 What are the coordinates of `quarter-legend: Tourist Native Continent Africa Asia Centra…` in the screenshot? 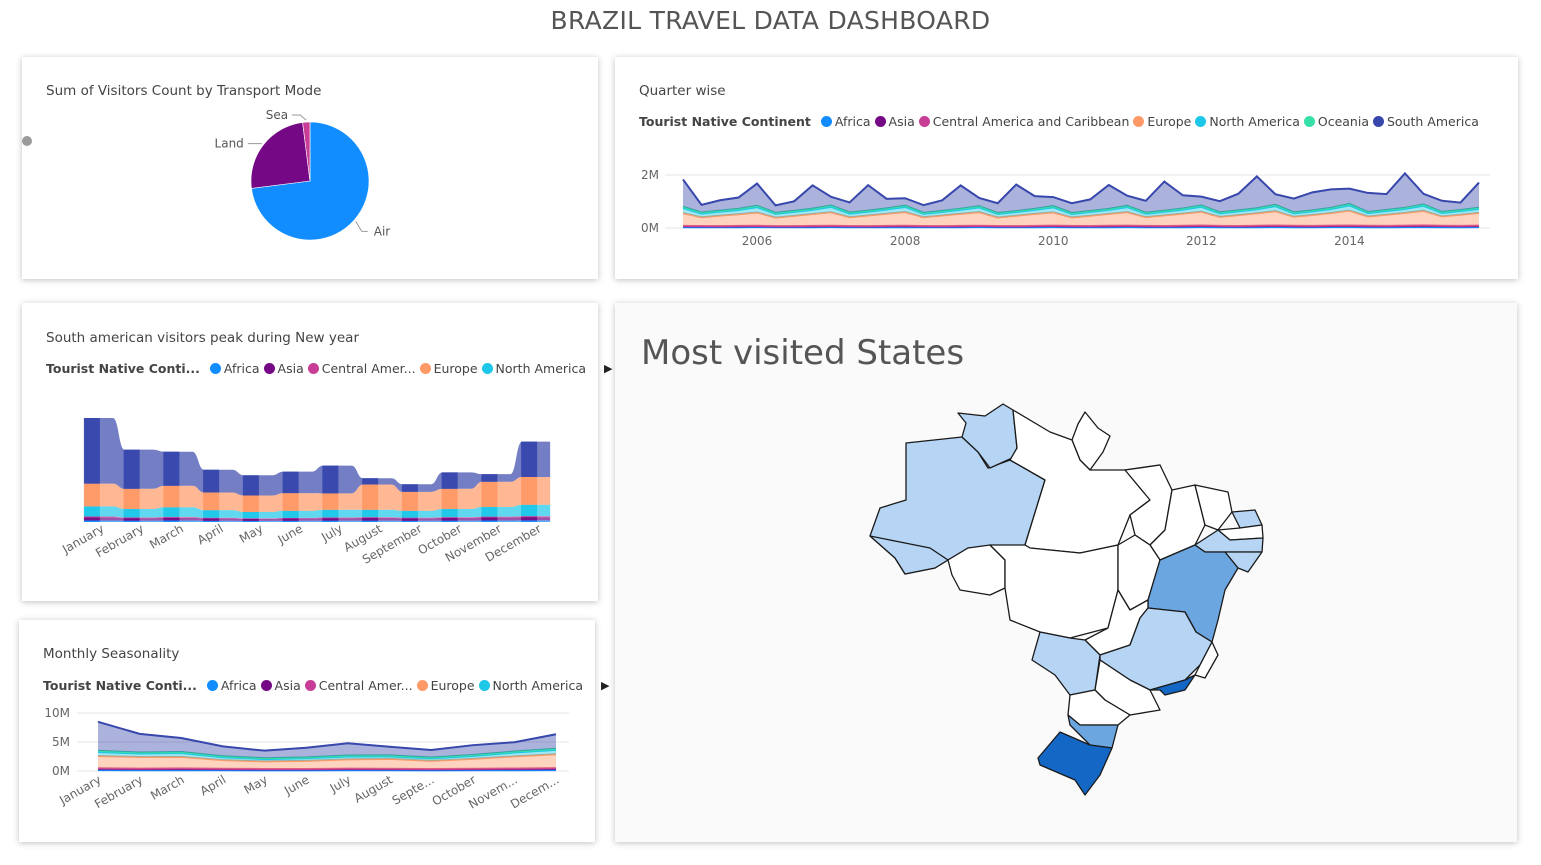 It's located at (1061, 121).